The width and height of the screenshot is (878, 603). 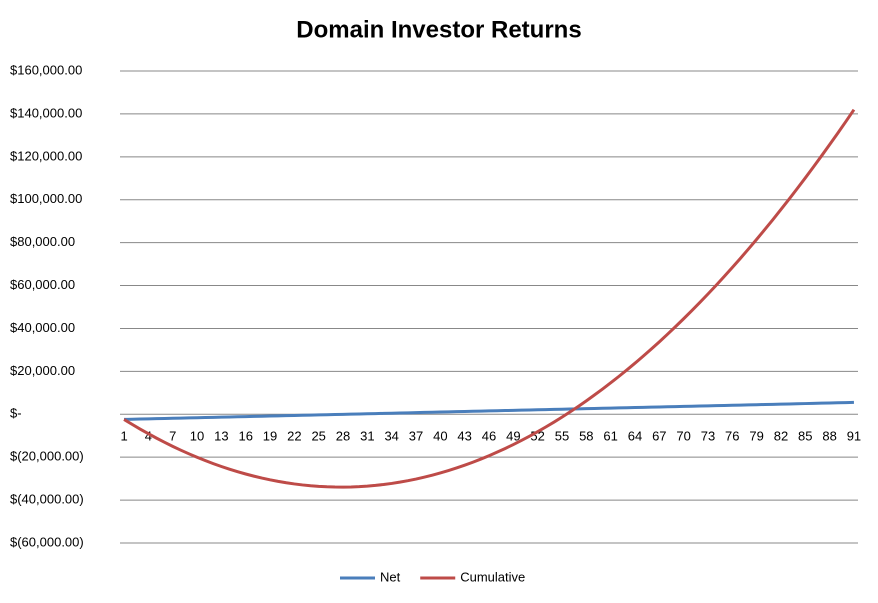 I want to click on legend-label: Cumulative, so click(x=492, y=576).